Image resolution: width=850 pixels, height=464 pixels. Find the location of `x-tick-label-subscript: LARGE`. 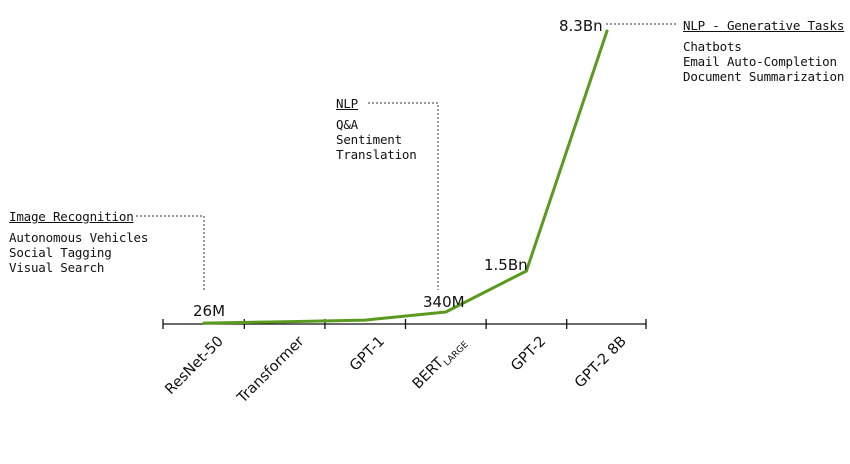

x-tick-label-subscript: LARGE is located at coordinates (456, 354).